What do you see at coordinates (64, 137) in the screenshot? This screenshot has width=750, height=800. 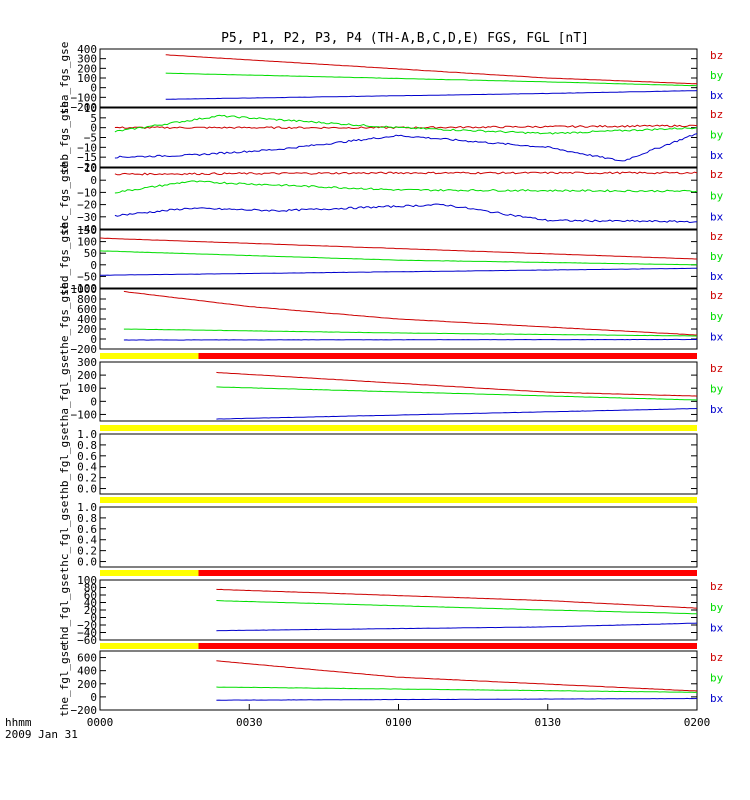 I see `y-axis-label: thb_fgs_gse` at bounding box center [64, 137].